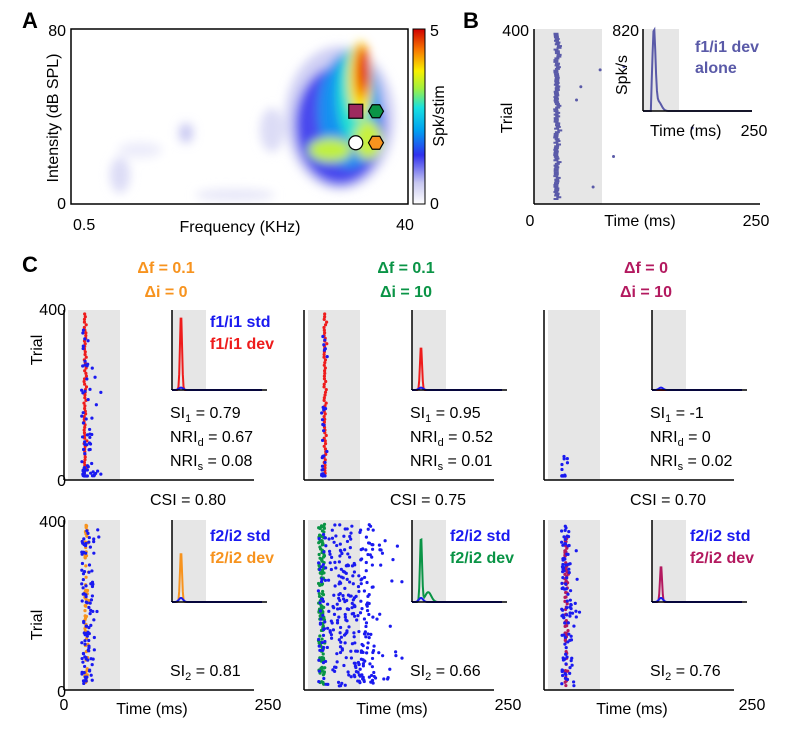  What do you see at coordinates (240, 227) in the screenshot?
I see `a-xlabel: Frequency (KHz)` at bounding box center [240, 227].